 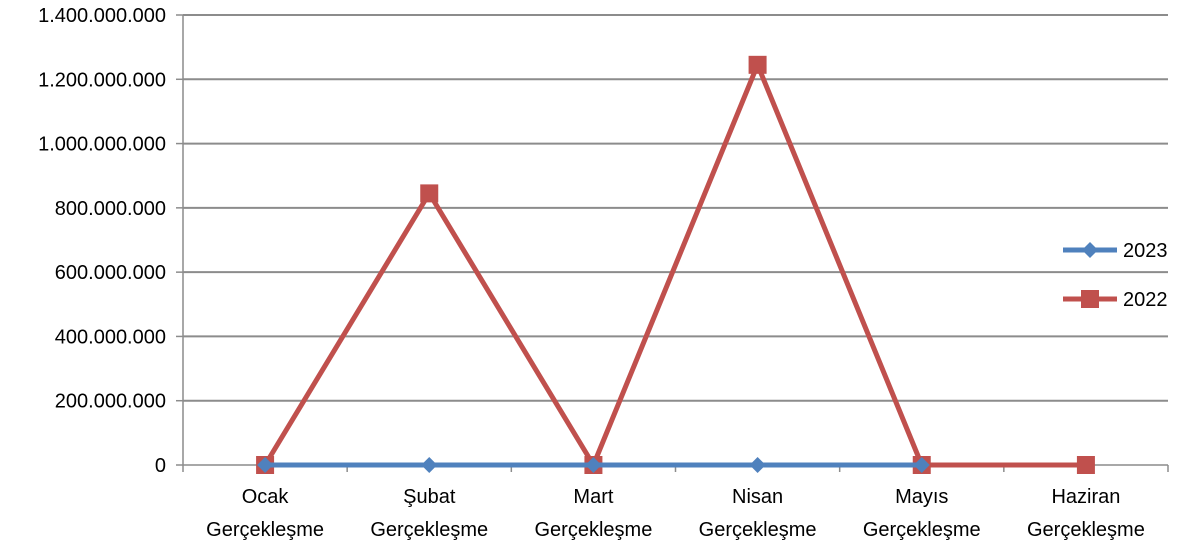 What do you see at coordinates (160, 466) in the screenshot?
I see `y-tick-label: 0` at bounding box center [160, 466].